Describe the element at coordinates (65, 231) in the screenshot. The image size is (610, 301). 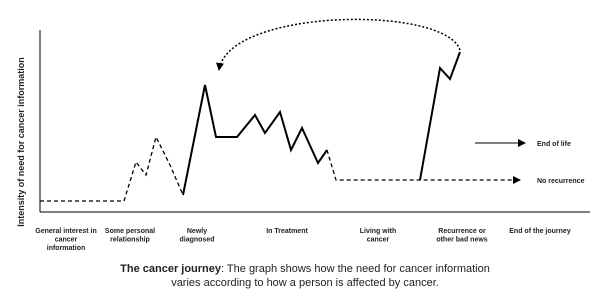
I see `stage-label: General interest in` at that location.